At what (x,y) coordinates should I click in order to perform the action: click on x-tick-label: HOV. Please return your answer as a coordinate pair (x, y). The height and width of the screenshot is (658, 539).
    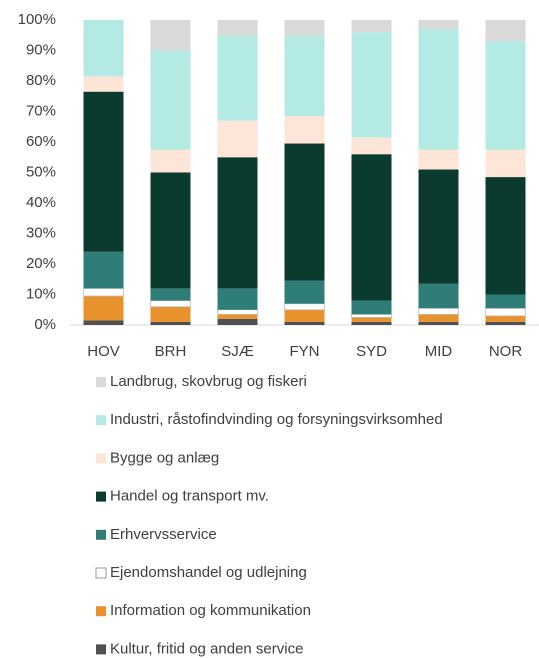
    Looking at the image, I should click on (103, 351).